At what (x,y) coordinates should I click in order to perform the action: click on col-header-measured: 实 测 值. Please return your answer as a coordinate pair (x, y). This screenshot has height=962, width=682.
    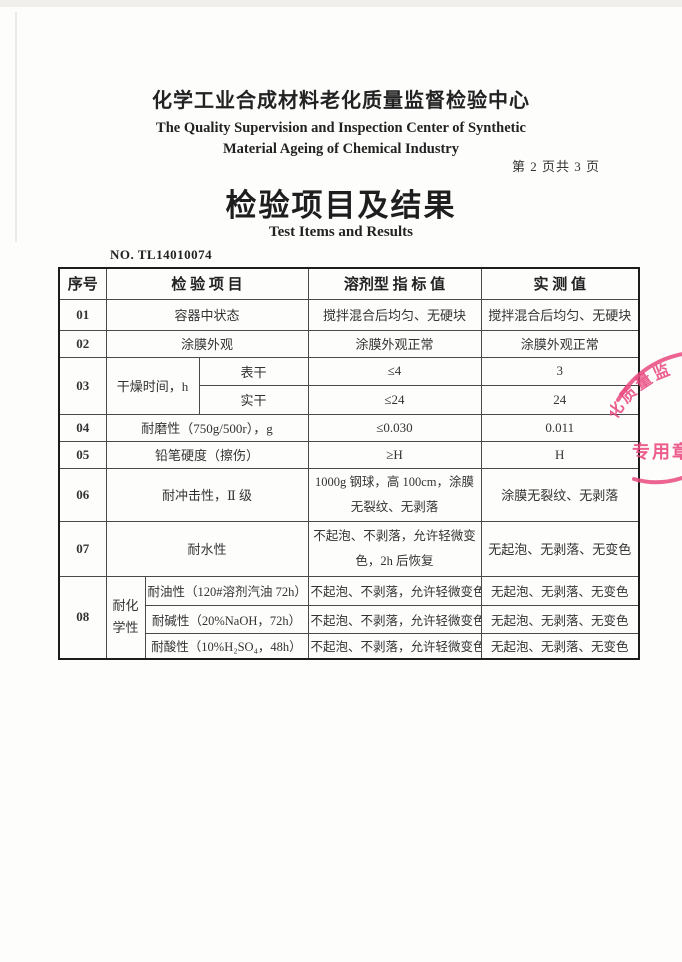
    Looking at the image, I should click on (560, 283).